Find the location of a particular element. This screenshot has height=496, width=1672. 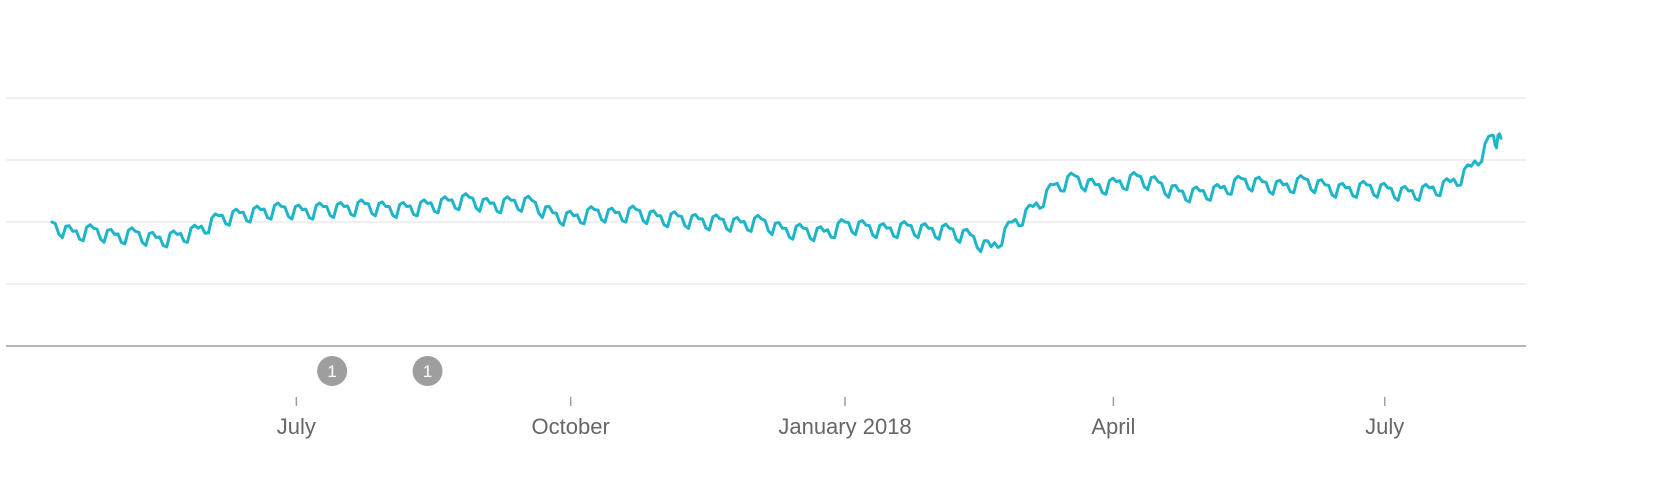

x-tick-label: April is located at coordinates (1113, 426).